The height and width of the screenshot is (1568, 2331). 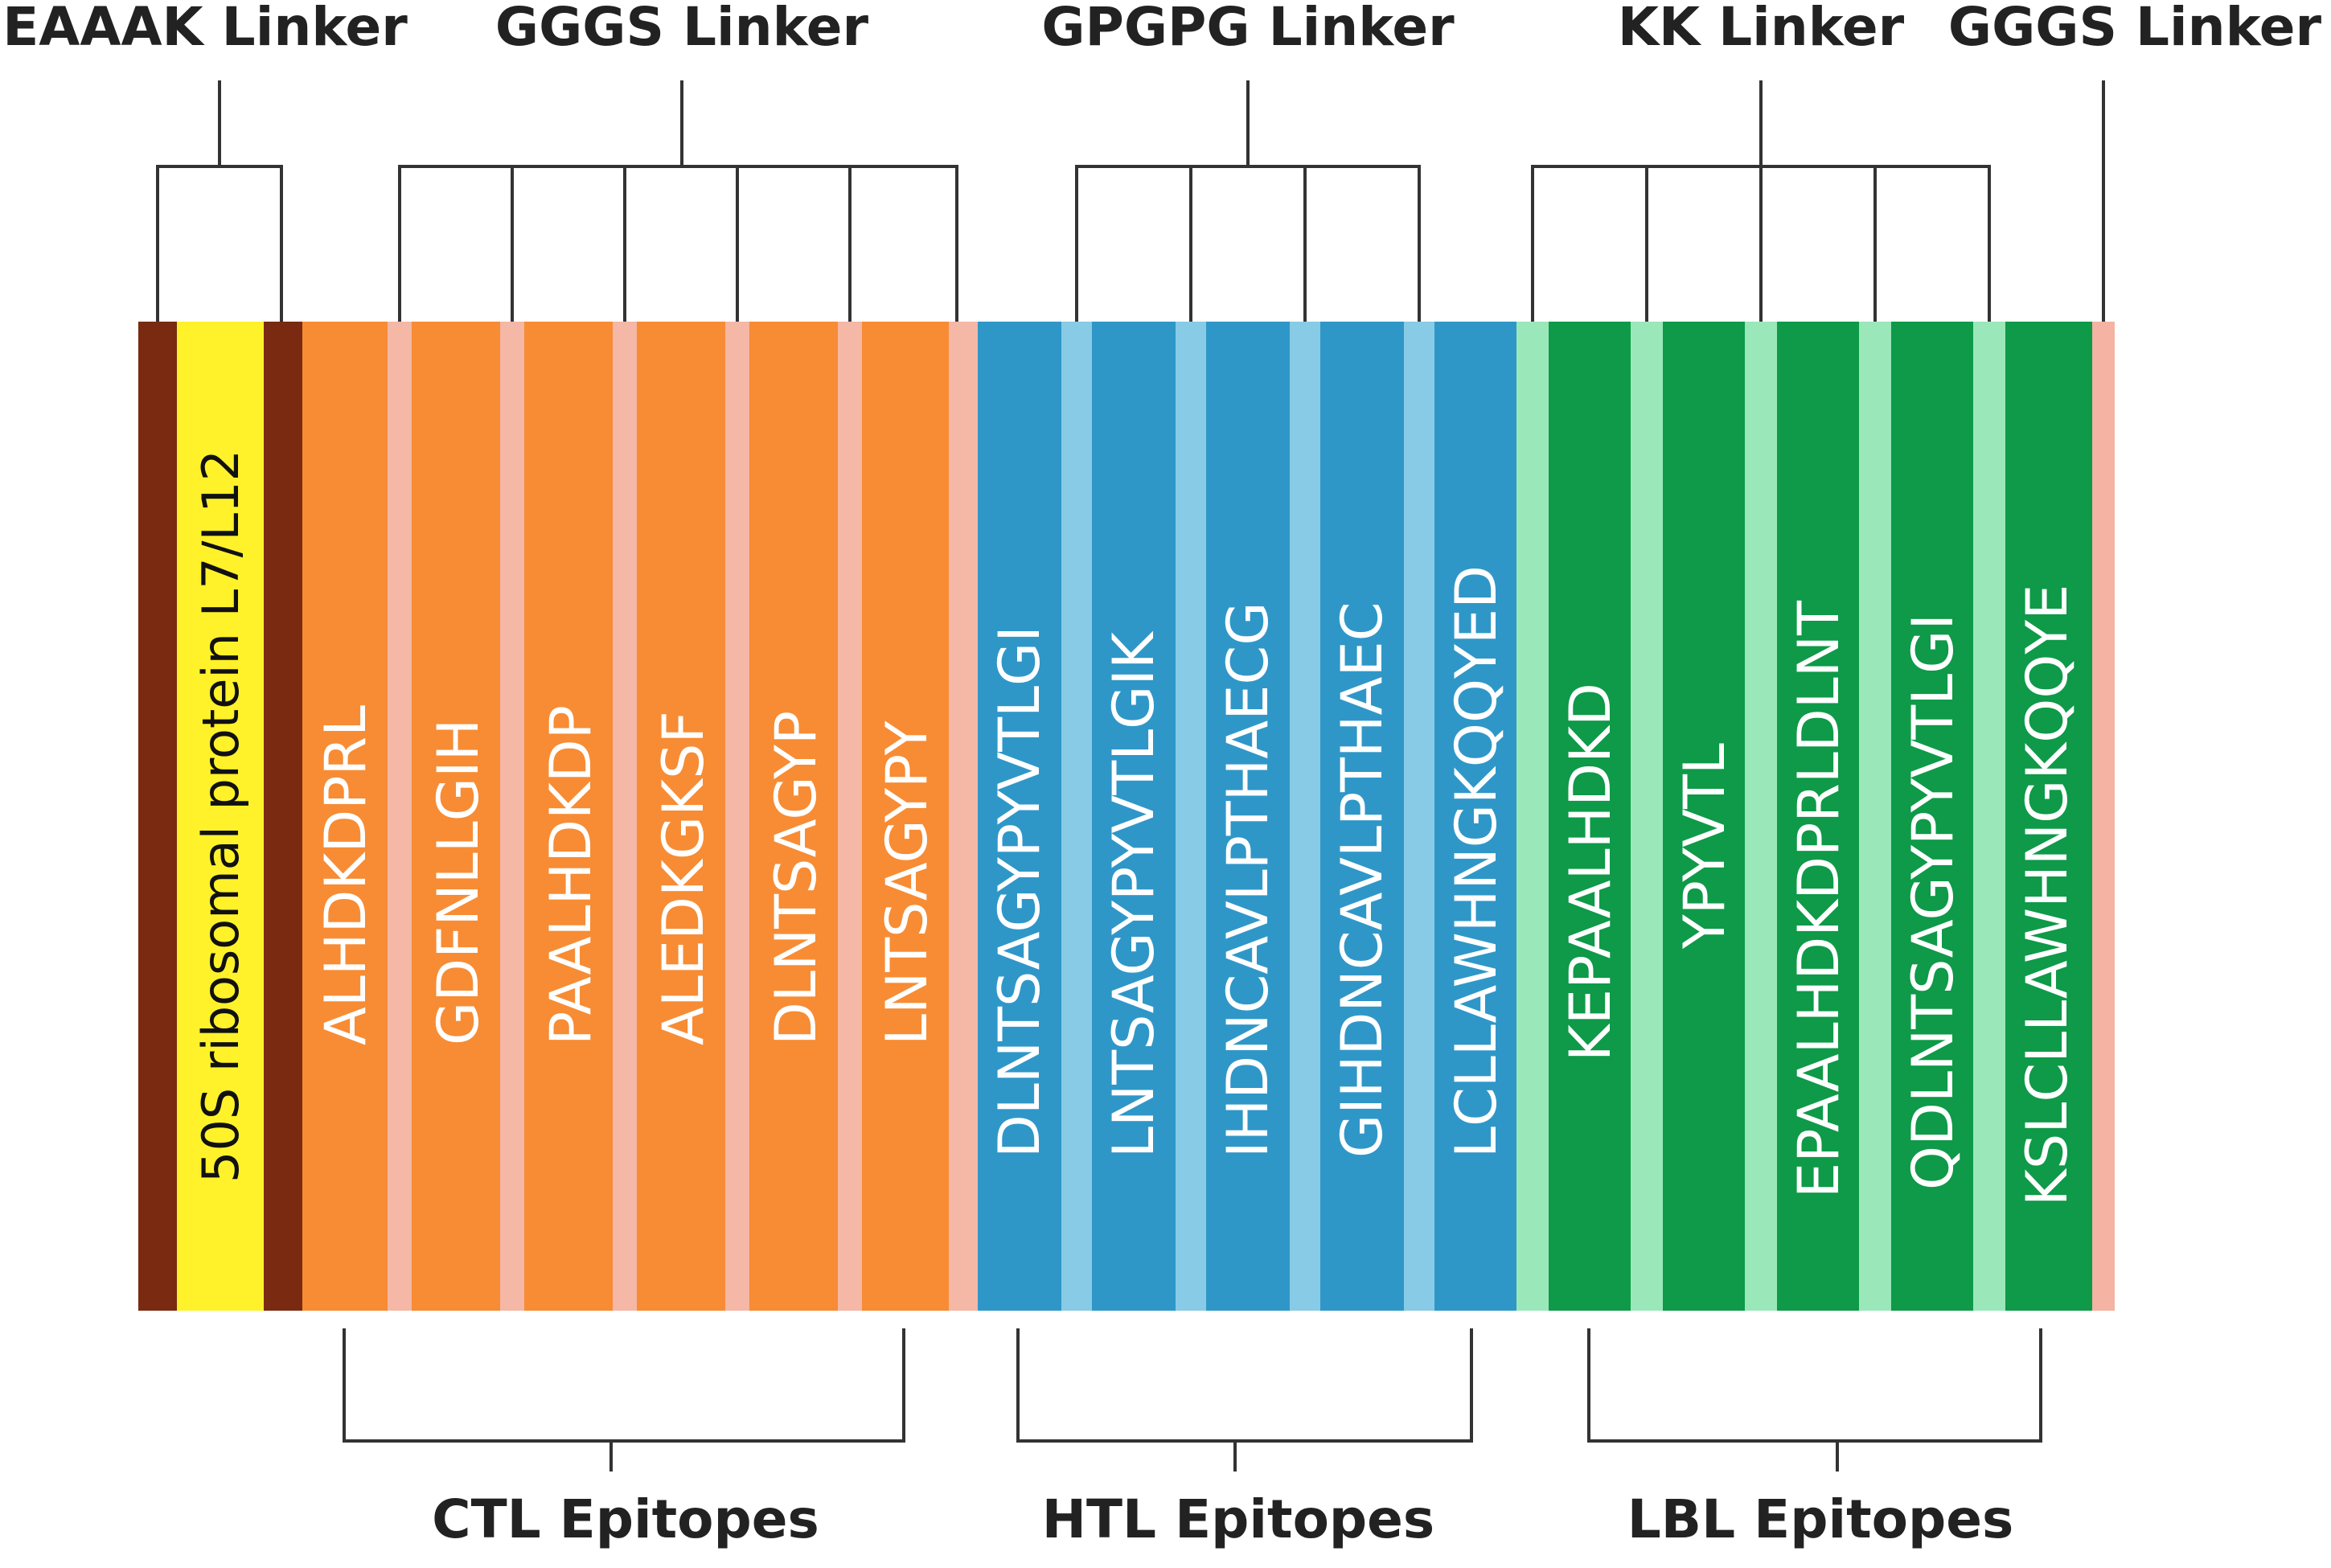 I want to click on lbl-epitope-label: KSLCLLAWHNGKQQYE, so click(x=2047, y=895).